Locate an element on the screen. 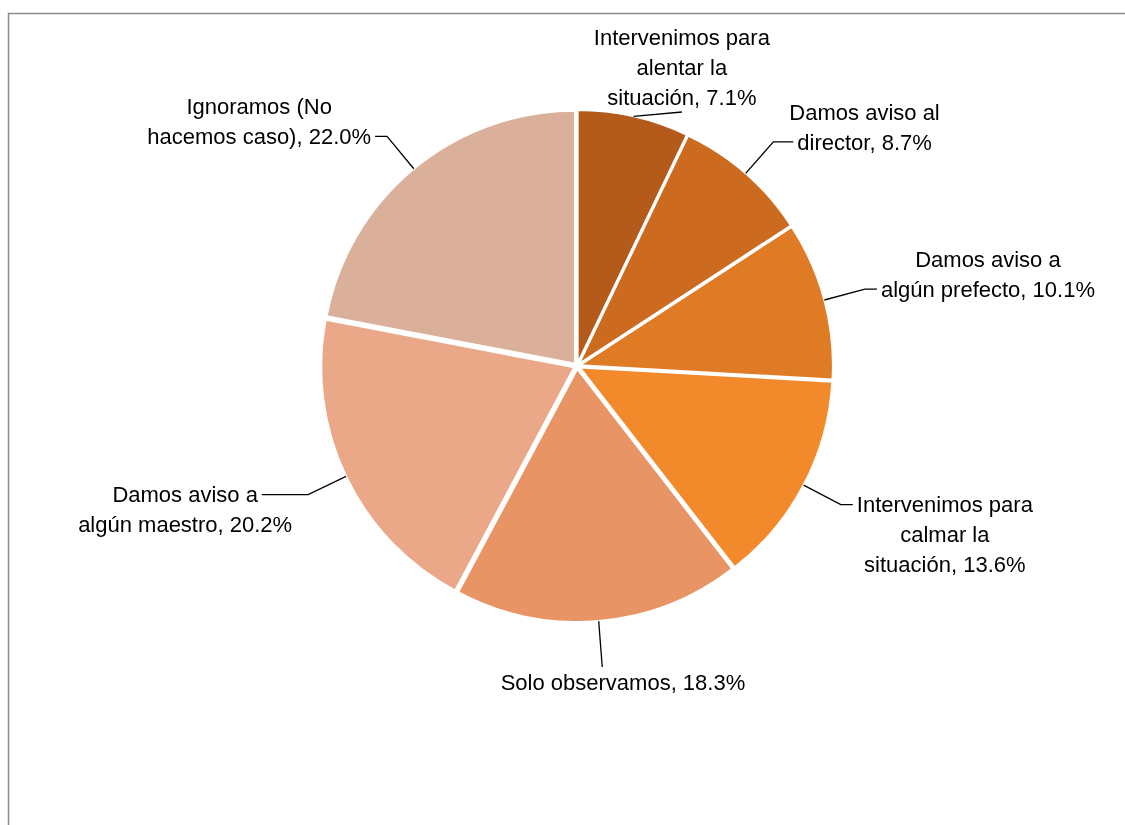 The image size is (1125, 825). slice-label: Damos aviso a algún prefecto, 10.1% is located at coordinates (987, 274).